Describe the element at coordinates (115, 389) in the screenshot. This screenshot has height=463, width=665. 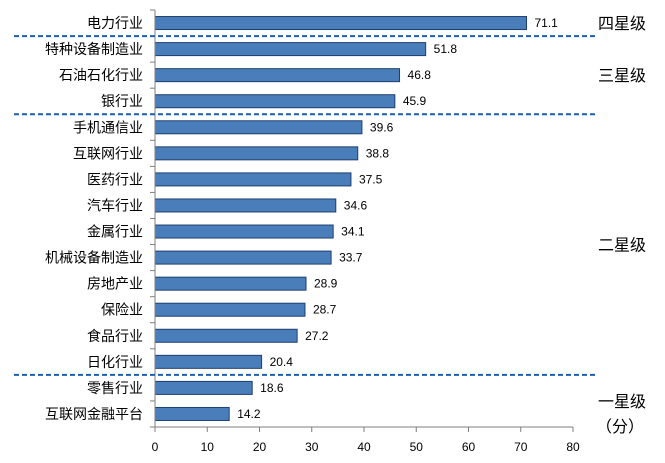
I see `category-label: 零售行业` at that location.